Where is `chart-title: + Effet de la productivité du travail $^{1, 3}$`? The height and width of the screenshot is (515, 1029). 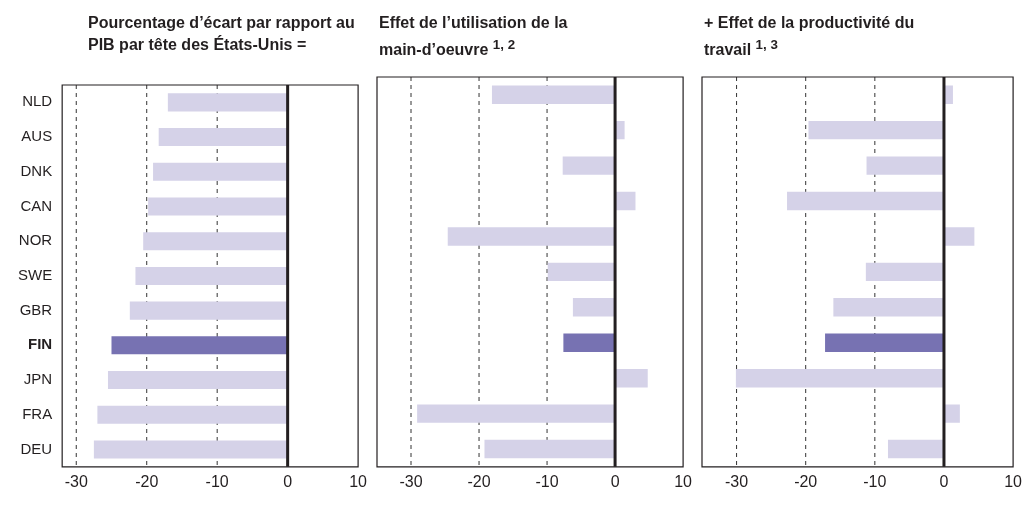
chart-title: + Effet de la productivité du travail $^{1, 3}$ is located at coordinates (810, 37).